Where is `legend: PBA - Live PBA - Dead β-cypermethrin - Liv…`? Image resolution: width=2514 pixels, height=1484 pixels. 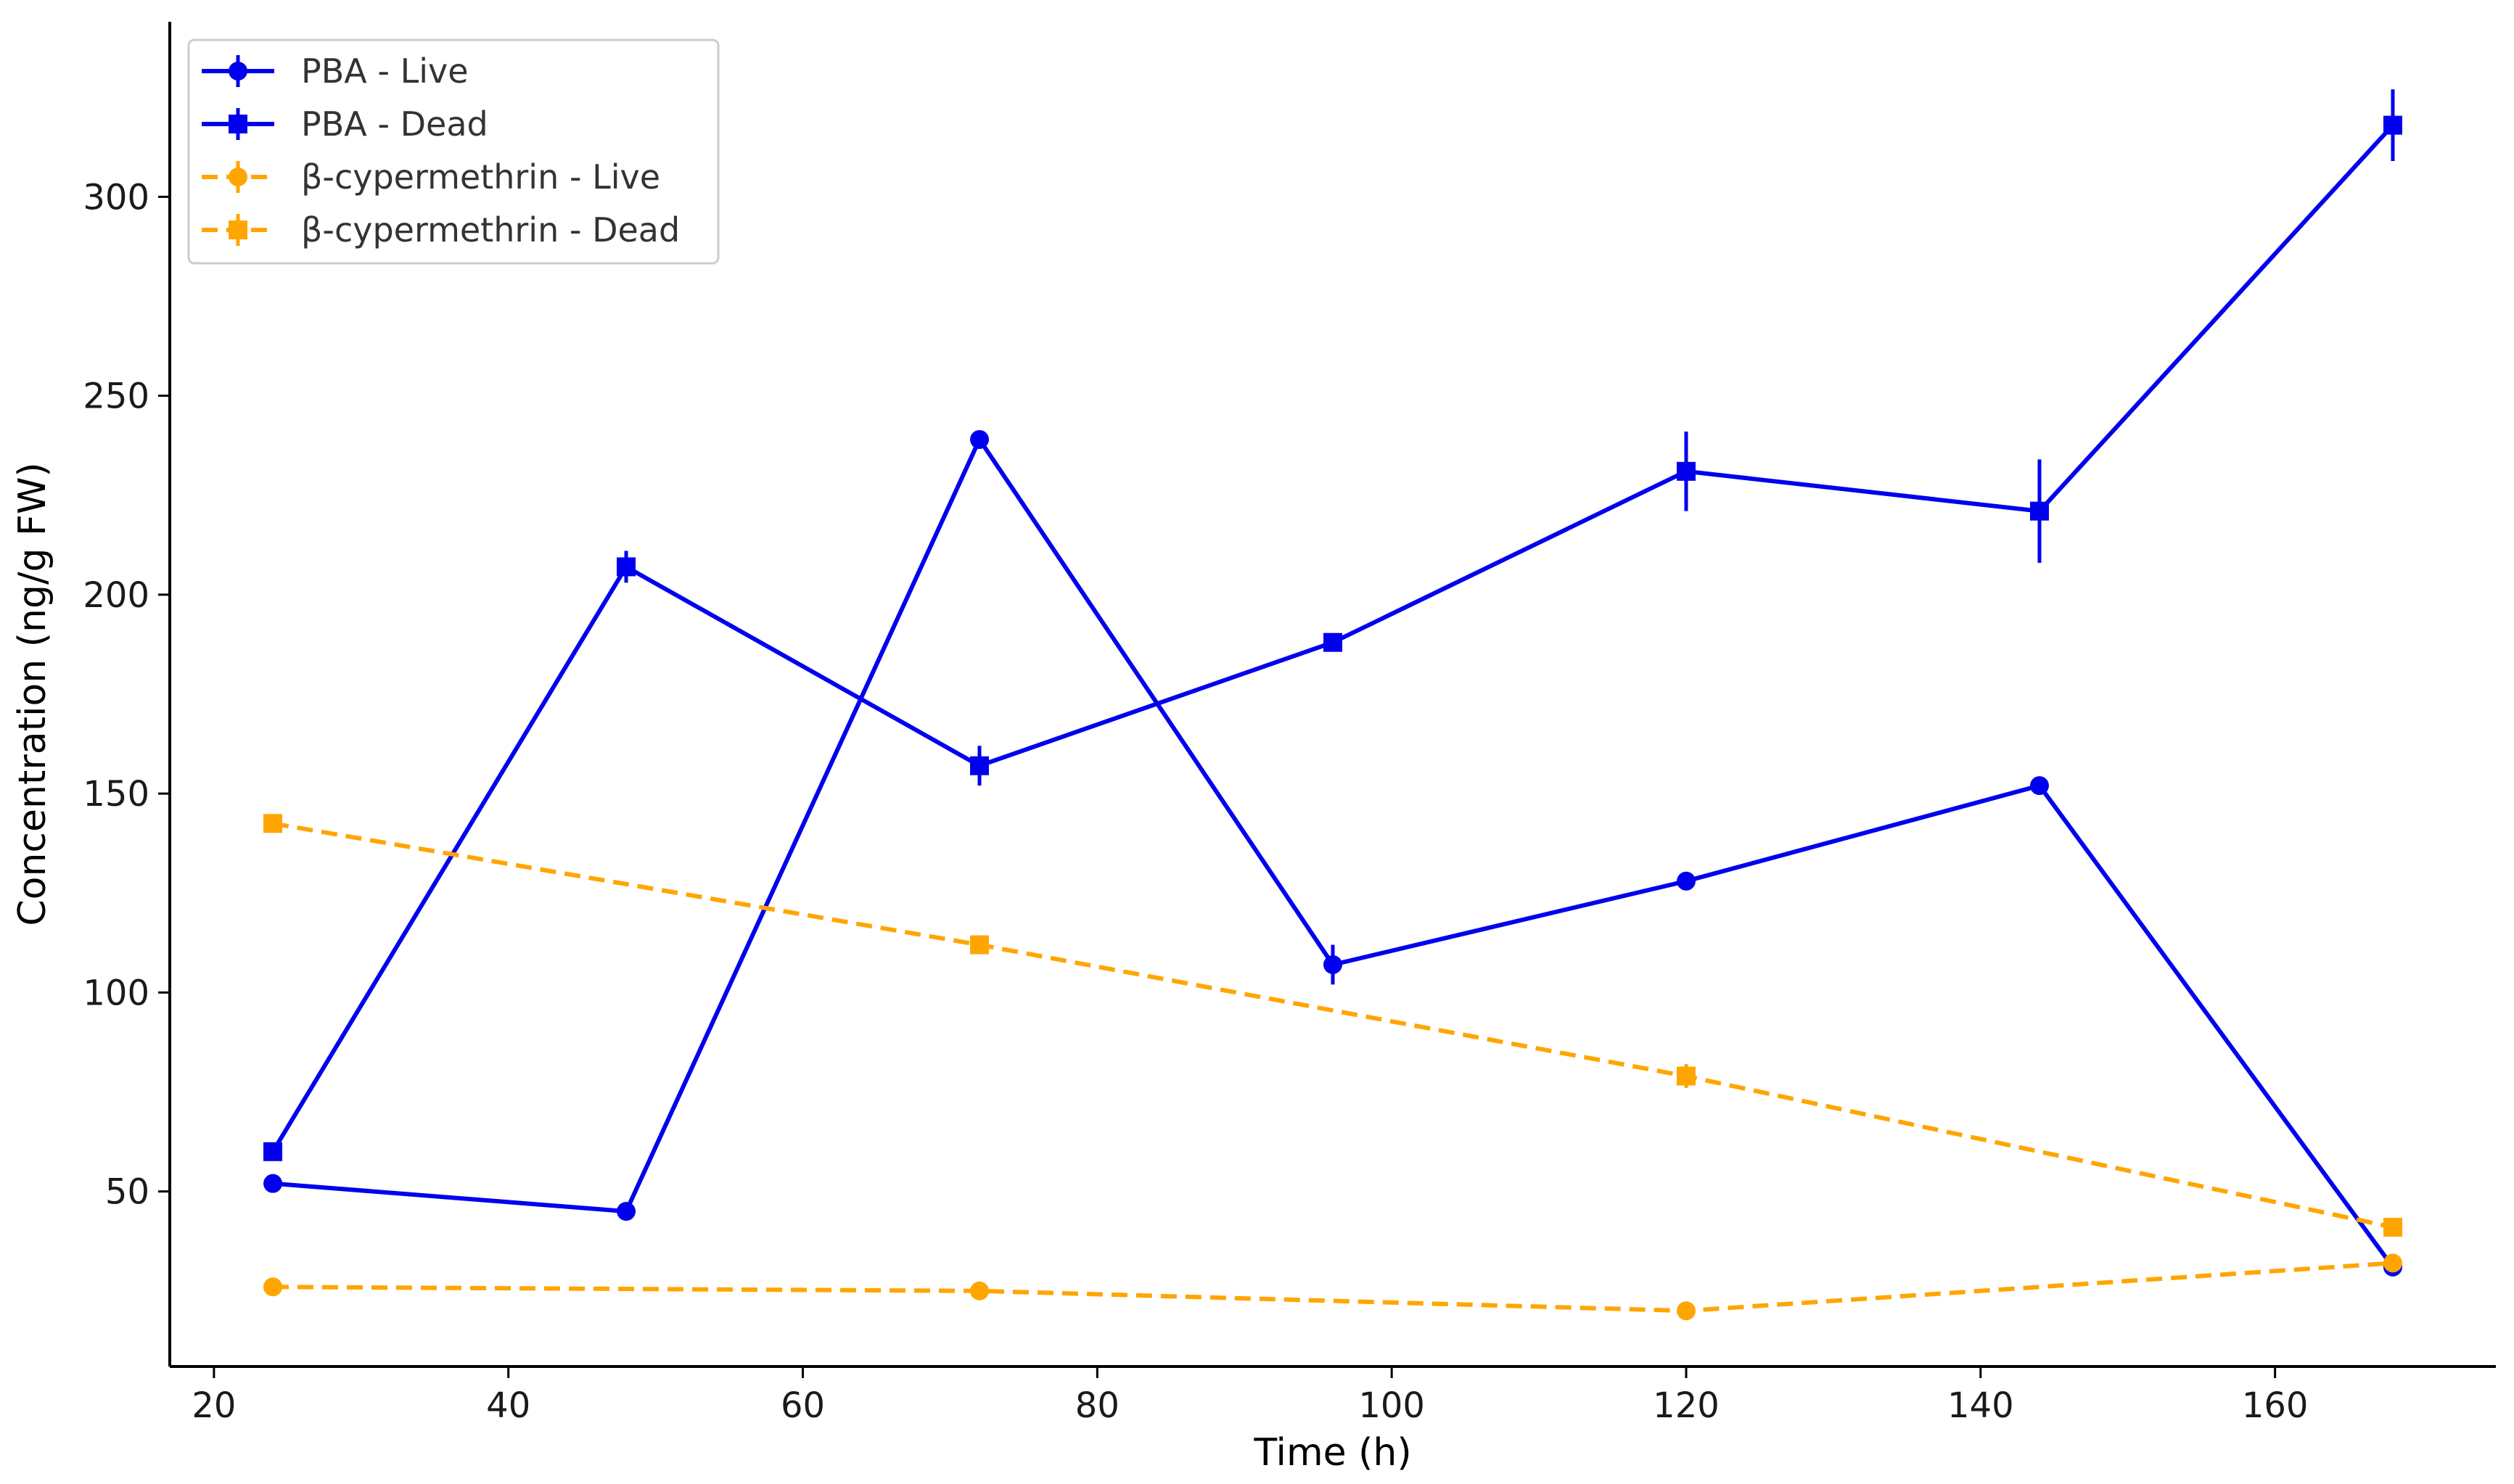 legend: PBA - Live PBA - Dead β-cypermethrin - Liv… is located at coordinates (453, 151).